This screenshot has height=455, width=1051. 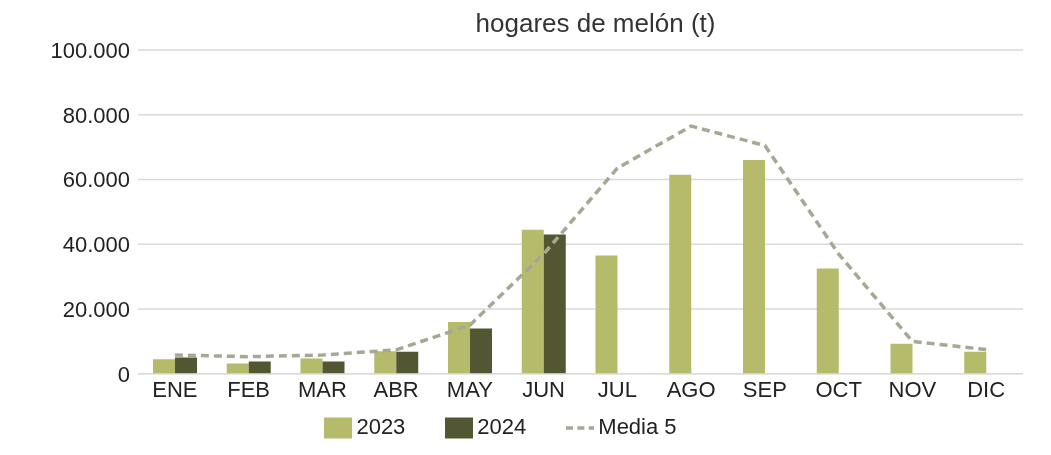 I want to click on y-tick-label: 60.000, so click(x=96, y=180).